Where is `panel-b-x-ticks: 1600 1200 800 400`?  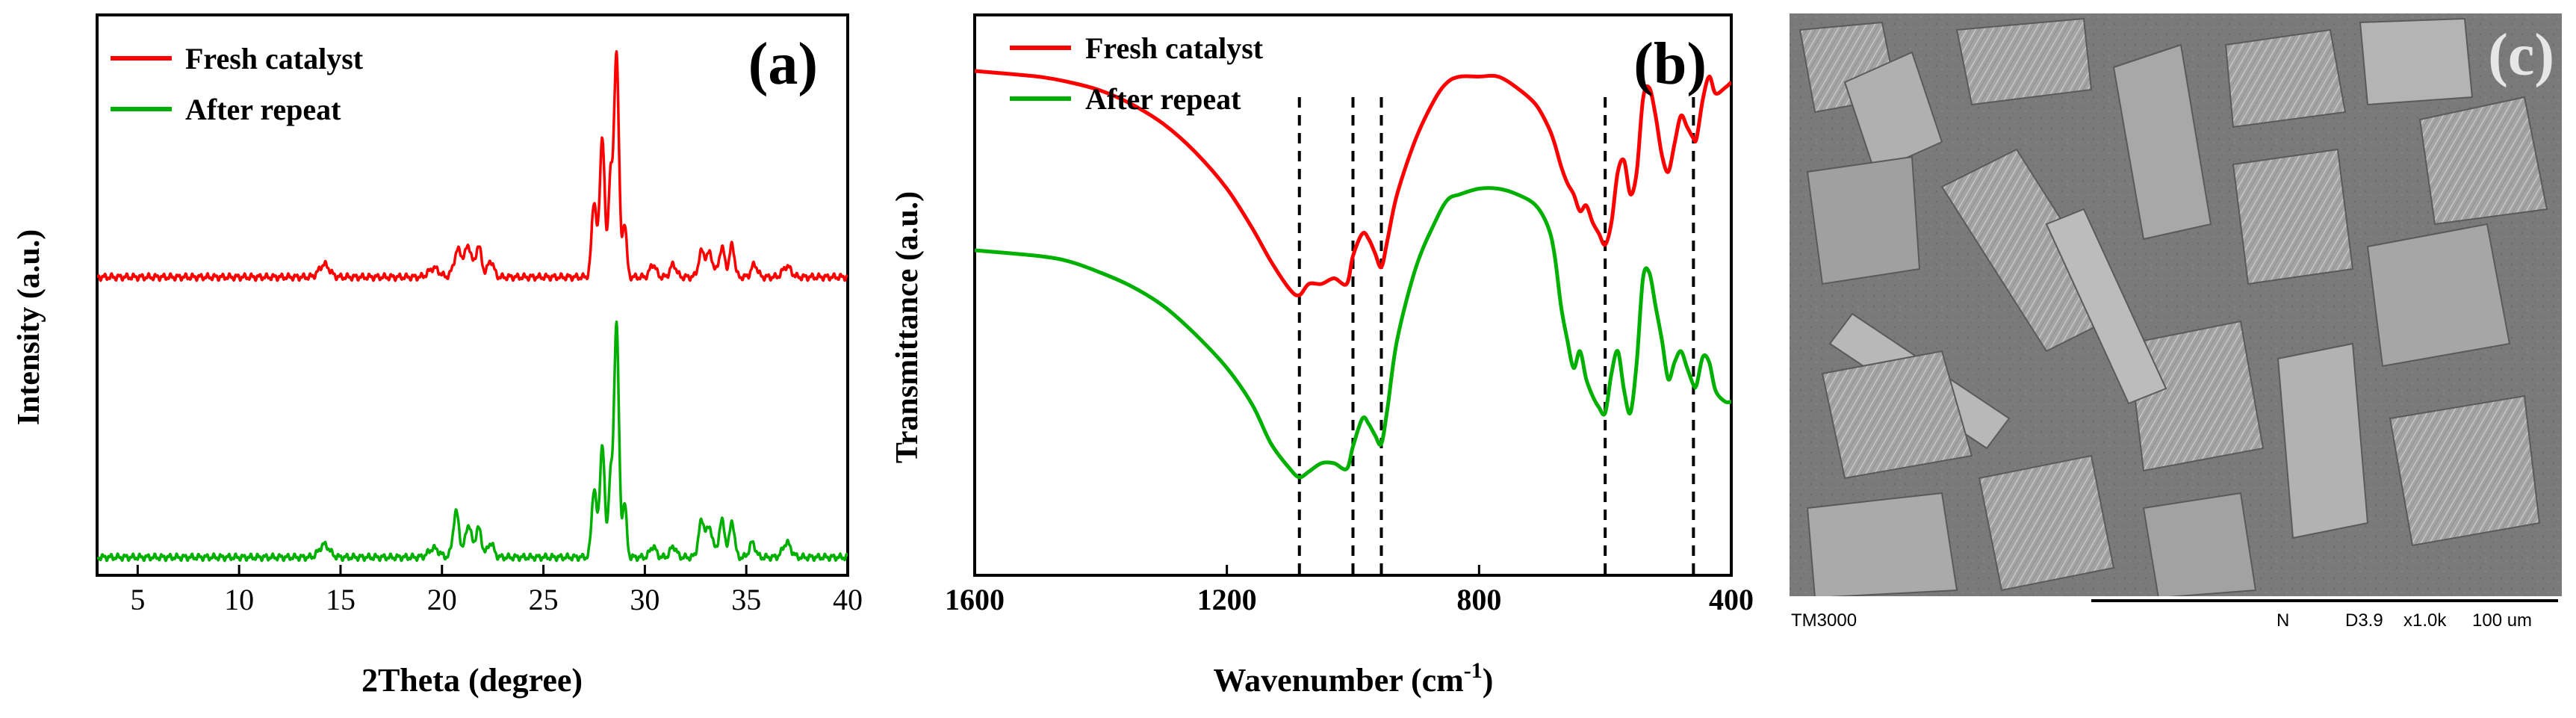
panel-b-x-ticks: 1600 1200 800 400 is located at coordinates (1349, 590).